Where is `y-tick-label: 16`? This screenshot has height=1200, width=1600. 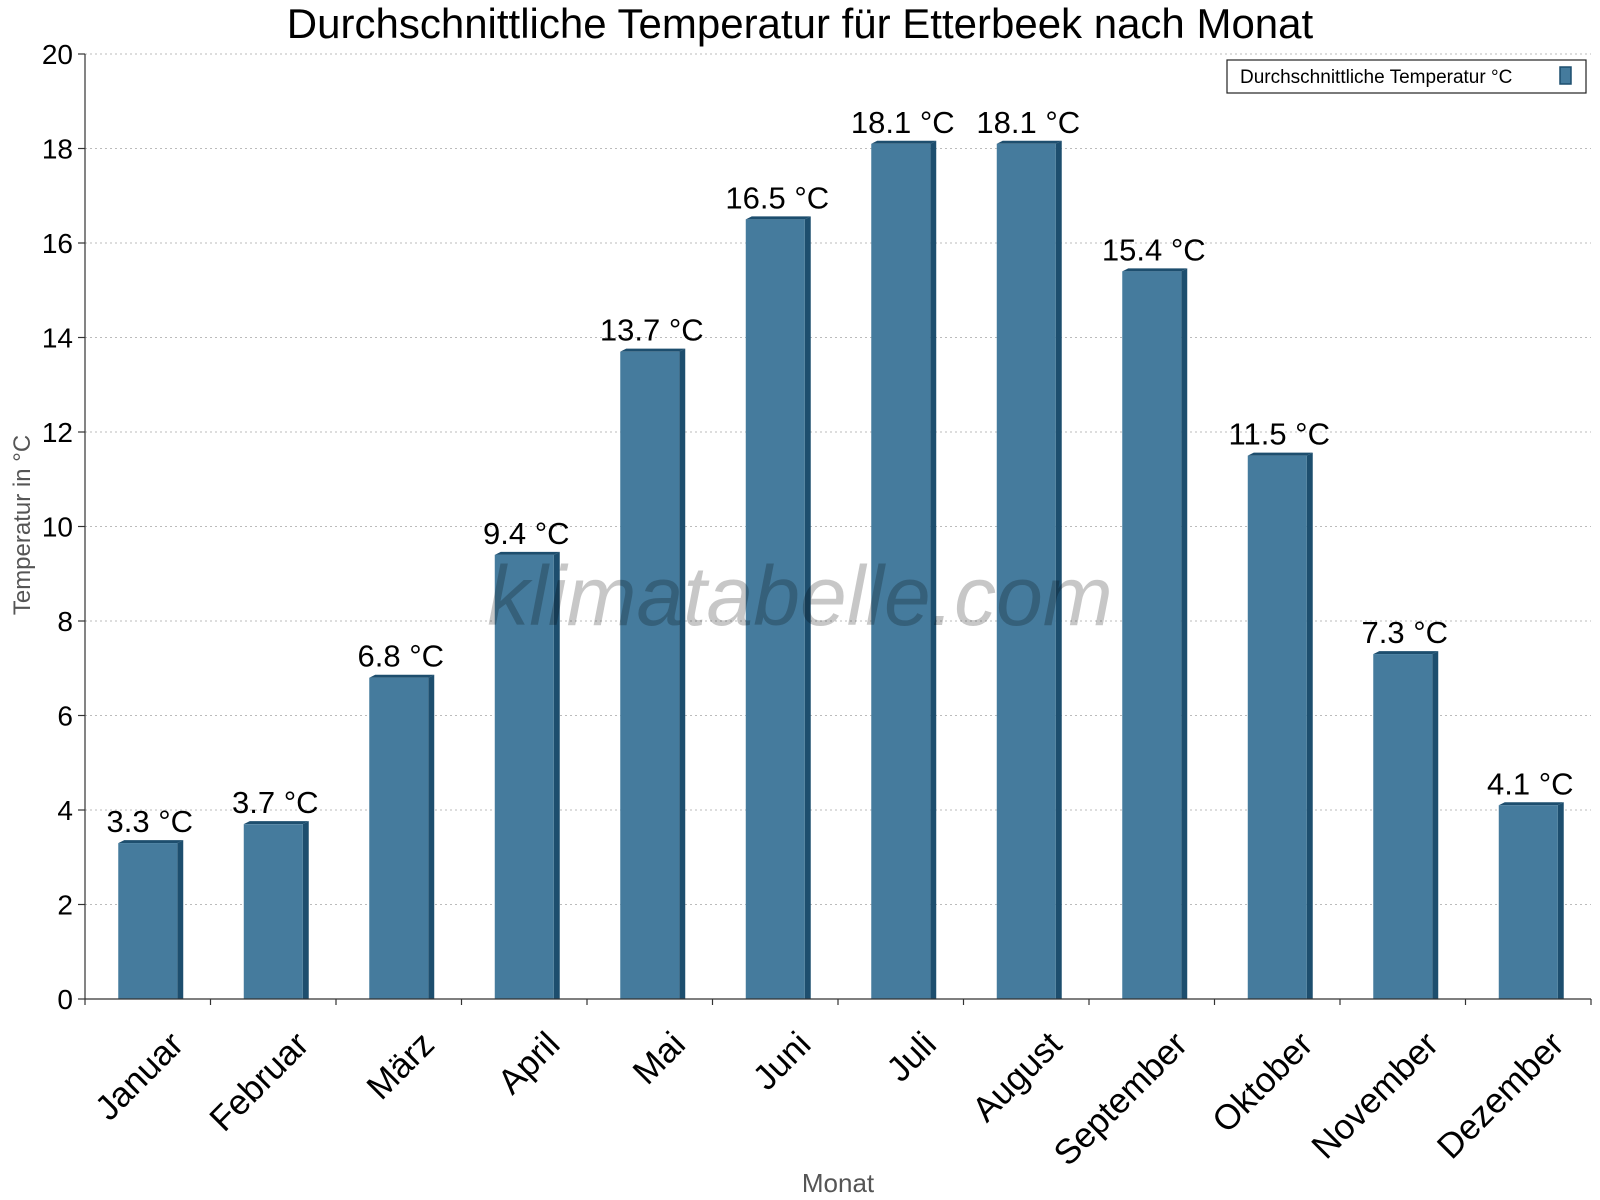
y-tick-label: 16 is located at coordinates (57, 243).